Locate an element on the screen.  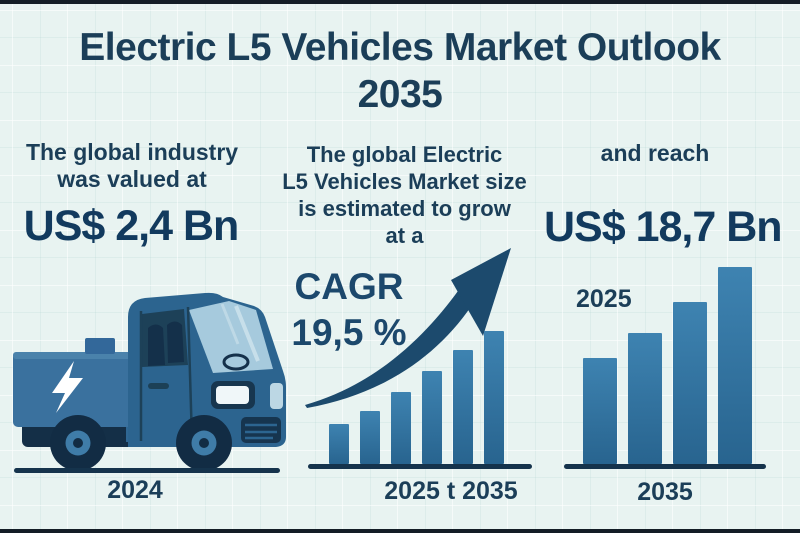
electric-truck-illustration is located at coordinates (149, 381).